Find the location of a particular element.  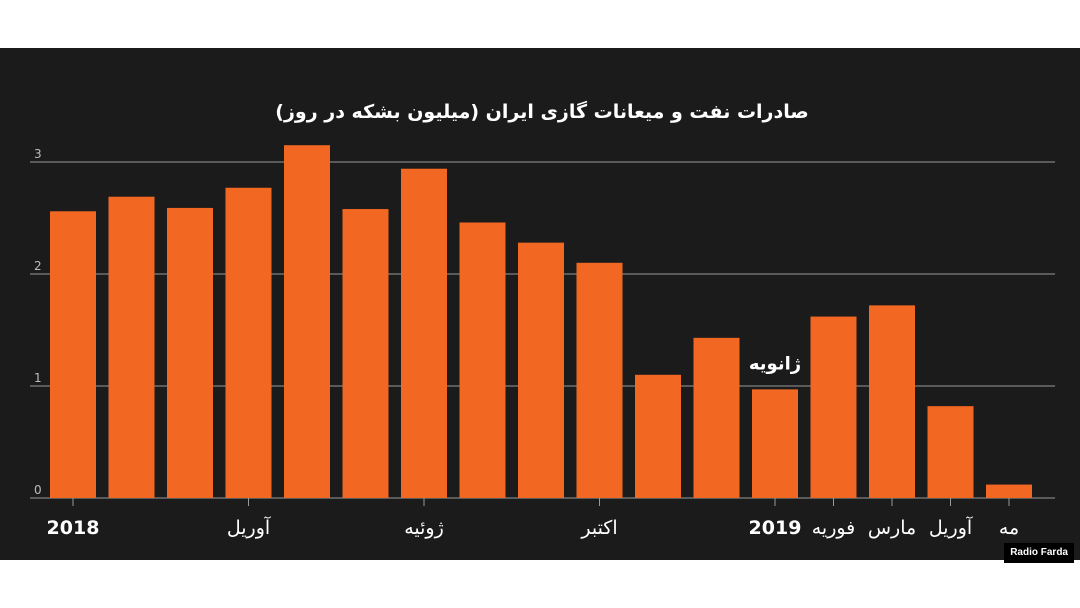

y-tick-label: 3 is located at coordinates (38, 154).